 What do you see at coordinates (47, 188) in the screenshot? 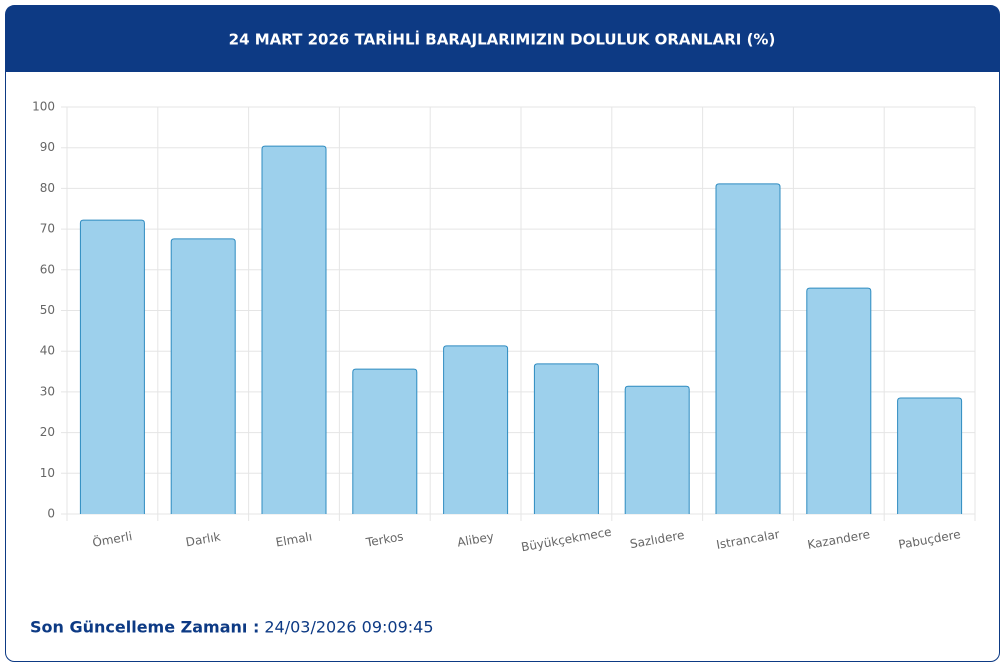
I see `y-tick-label: 80` at bounding box center [47, 188].